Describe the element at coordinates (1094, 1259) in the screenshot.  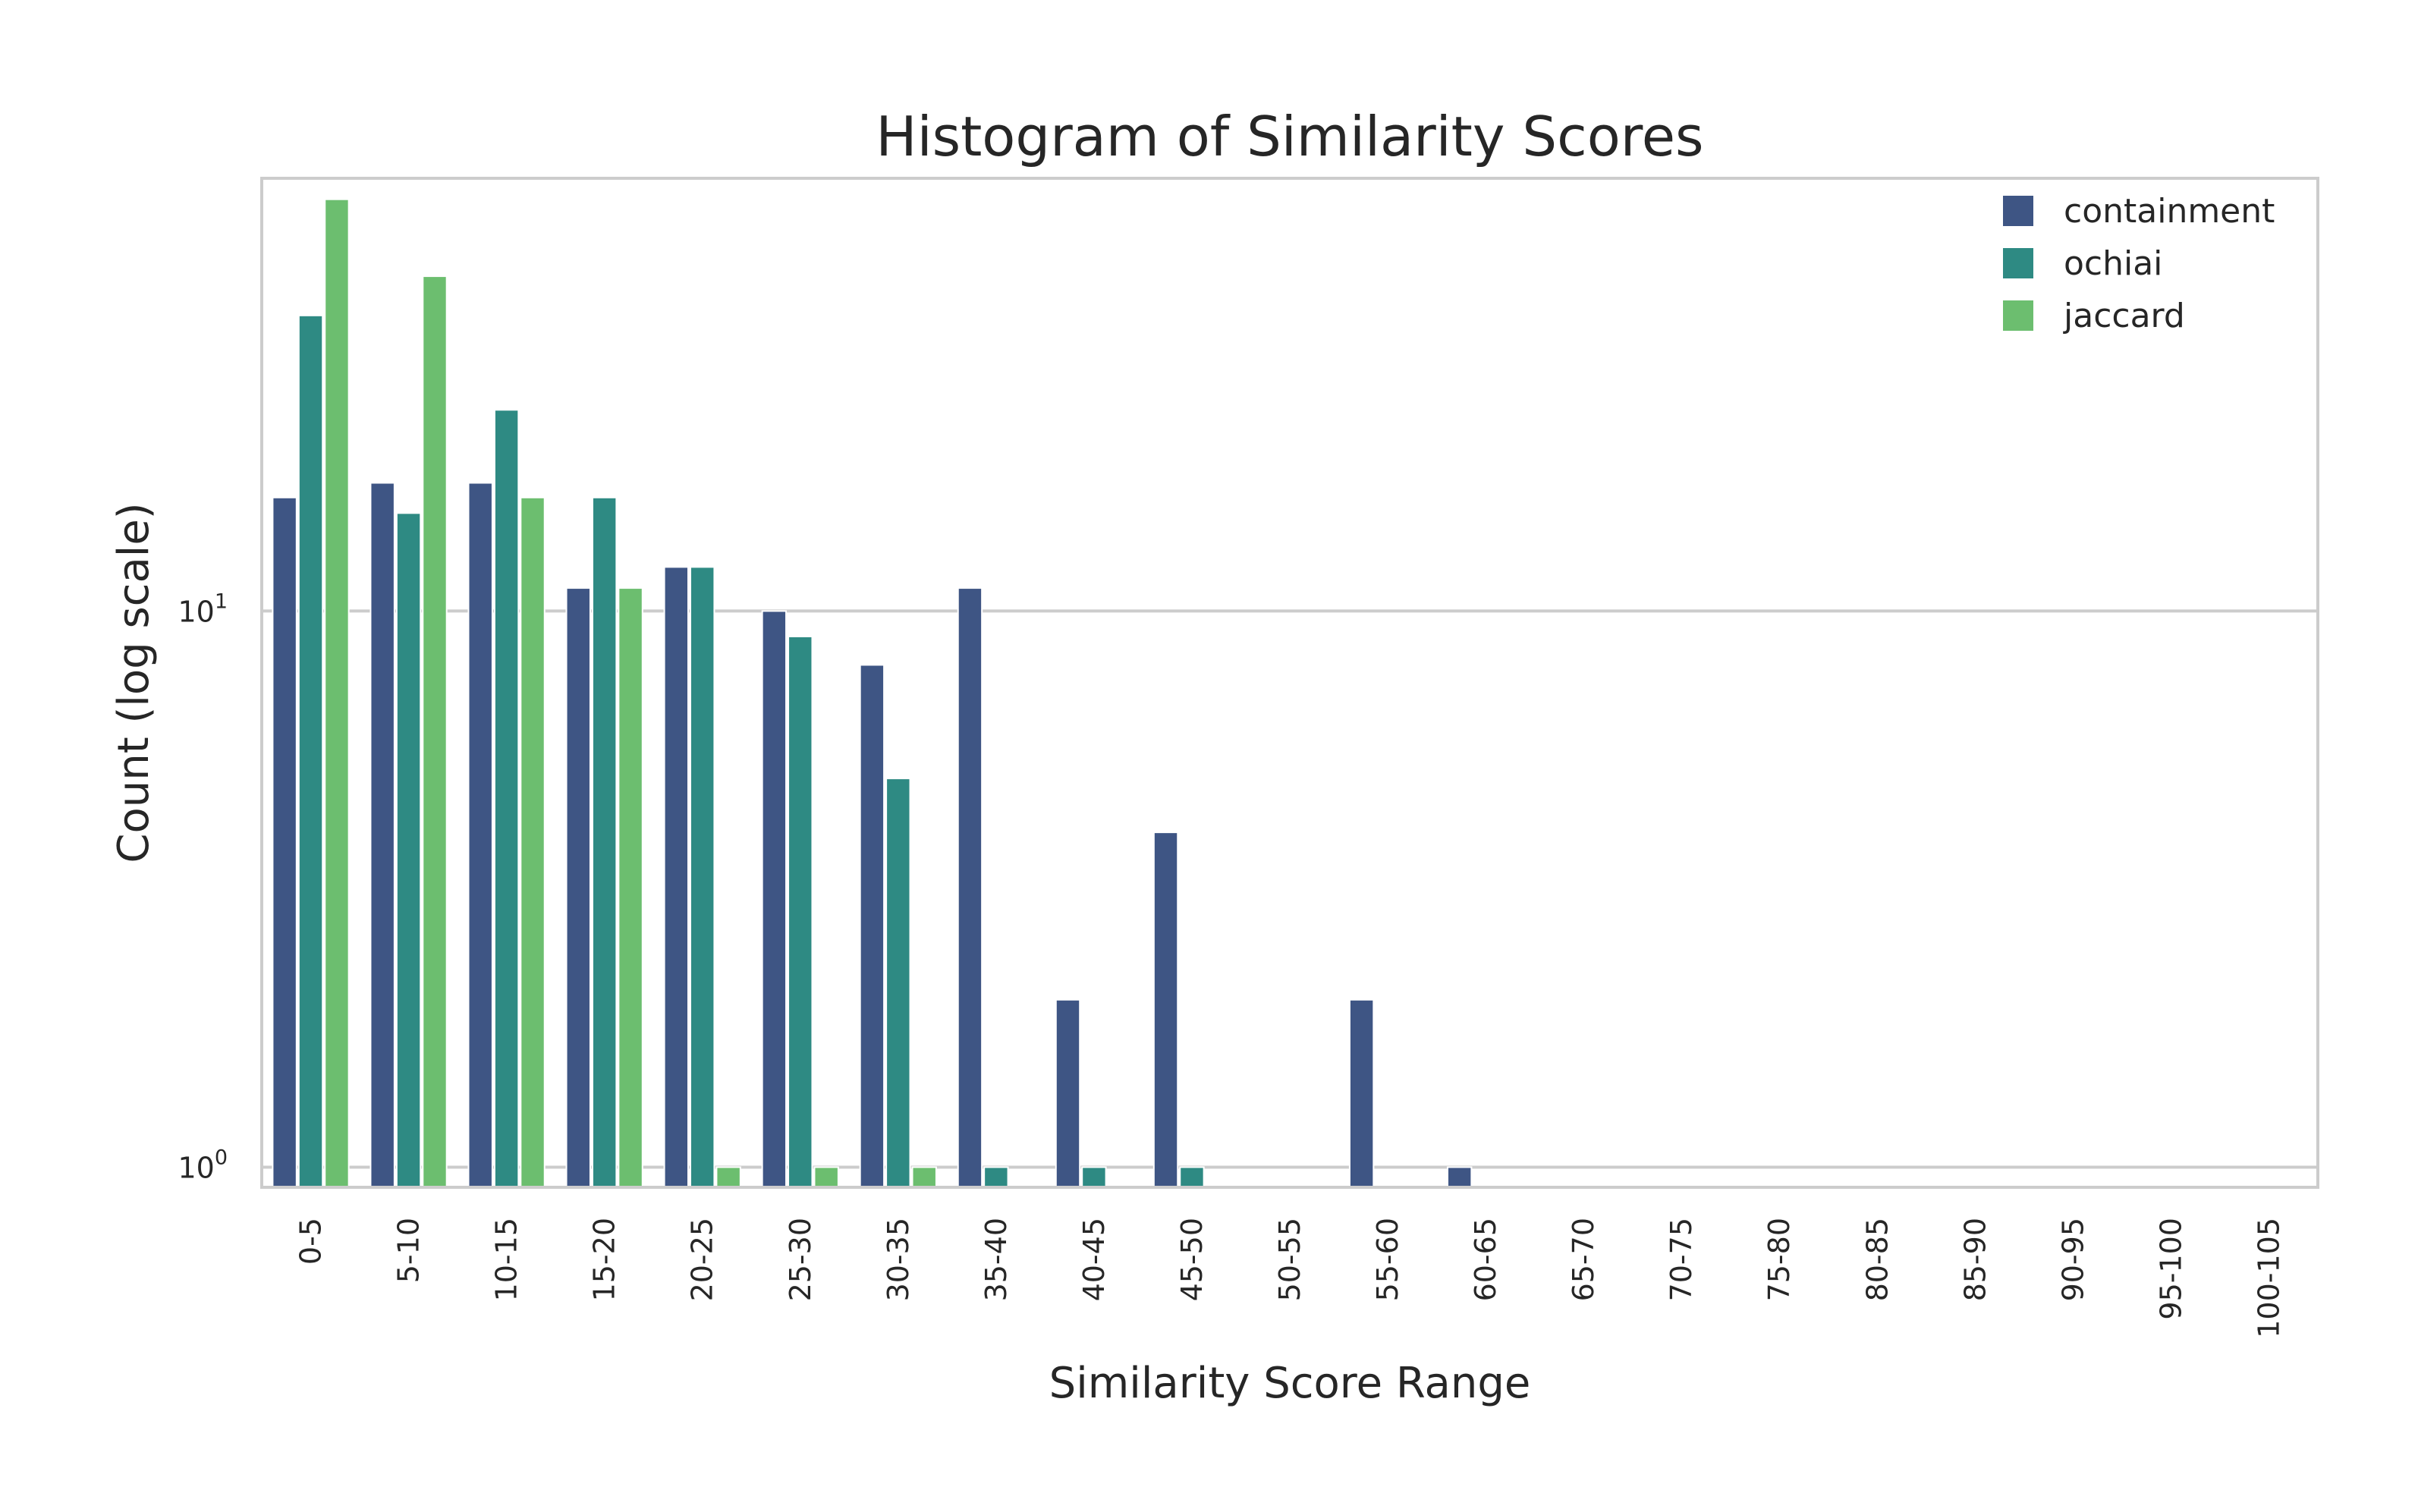
I see `x-tick-label: 40-45` at that location.